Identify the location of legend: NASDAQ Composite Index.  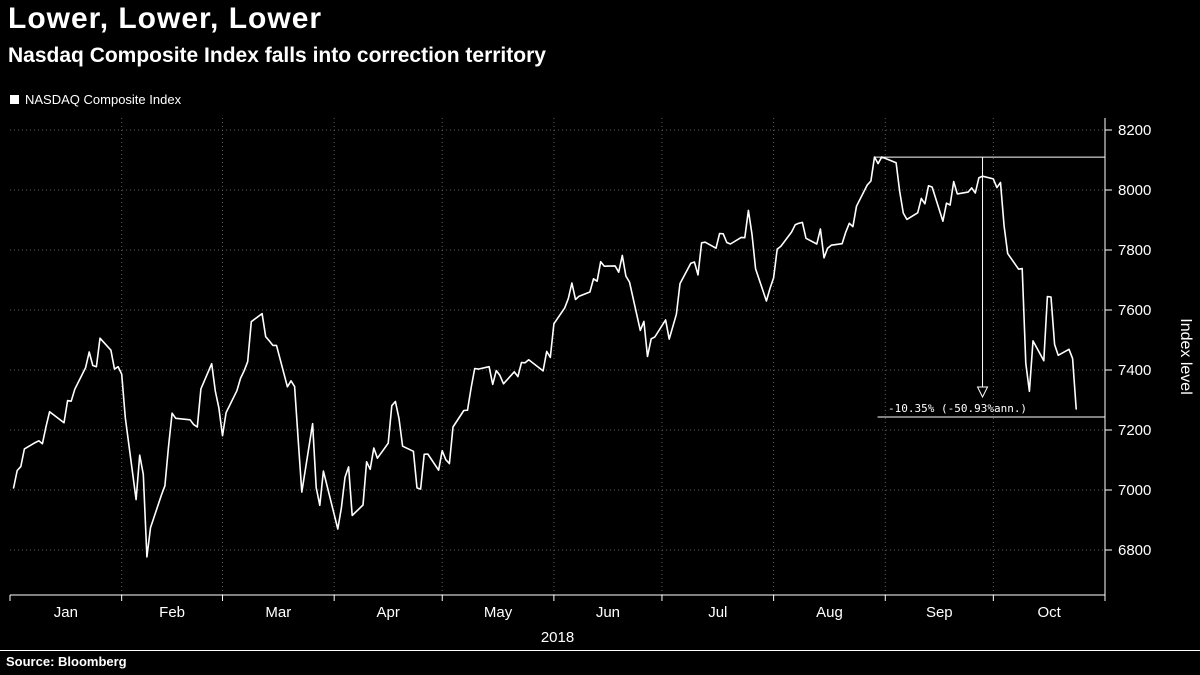
(95, 99).